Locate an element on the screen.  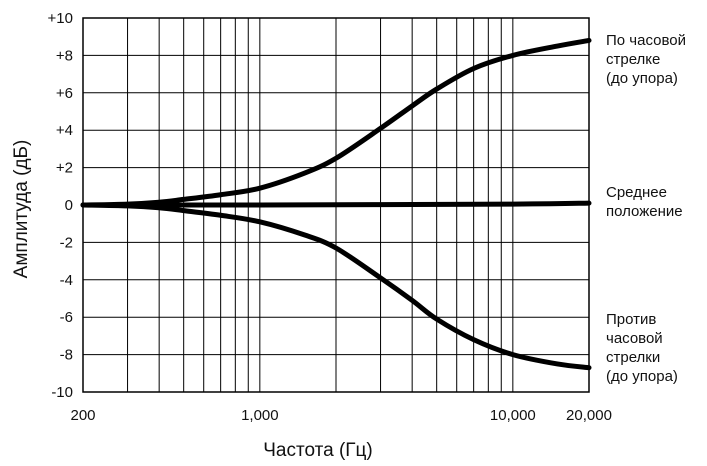
y-tick-label: +10 is located at coordinates (60, 18).